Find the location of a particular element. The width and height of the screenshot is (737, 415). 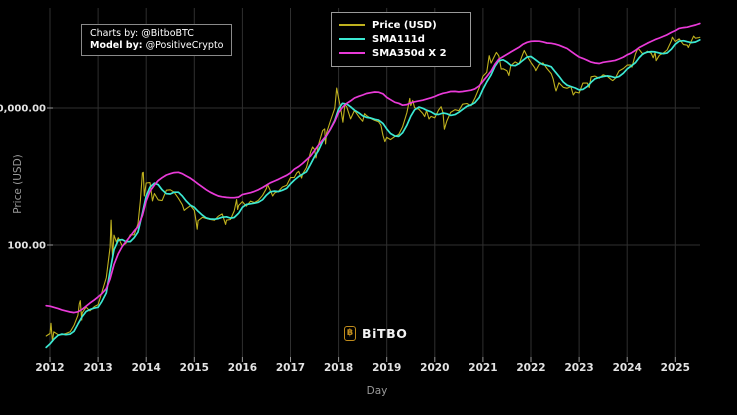

sma350-line-swatch is located at coordinates (352, 53).